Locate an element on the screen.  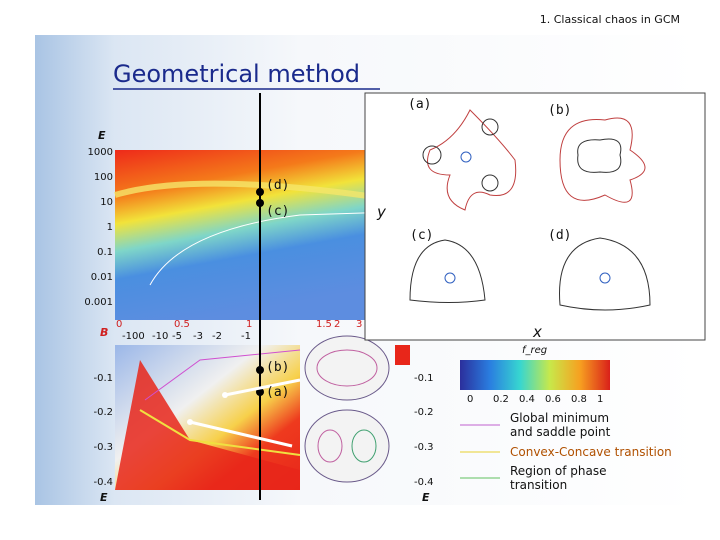
tick-label: 0.01 is located at coordinates (101, 277).